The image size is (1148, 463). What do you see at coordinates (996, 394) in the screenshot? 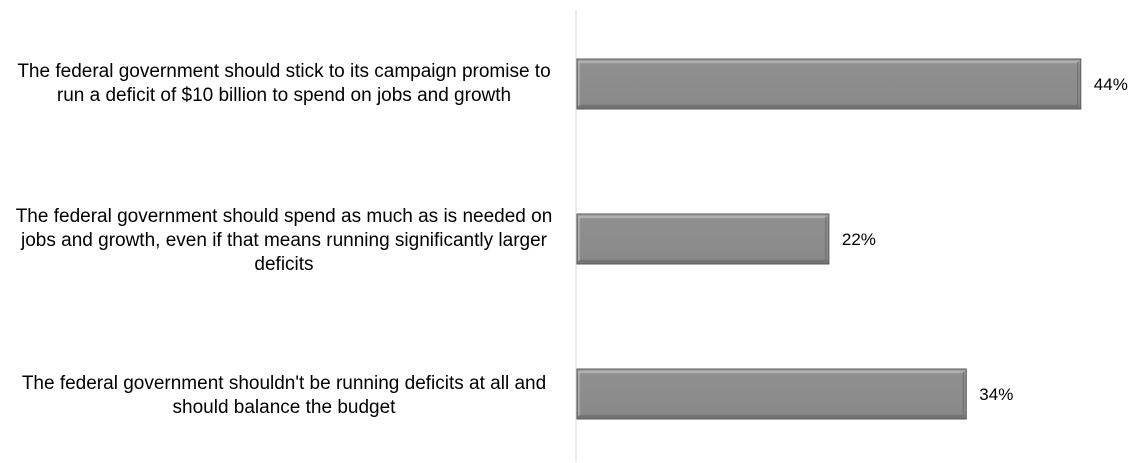
I see `value-label: 34%` at bounding box center [996, 394].